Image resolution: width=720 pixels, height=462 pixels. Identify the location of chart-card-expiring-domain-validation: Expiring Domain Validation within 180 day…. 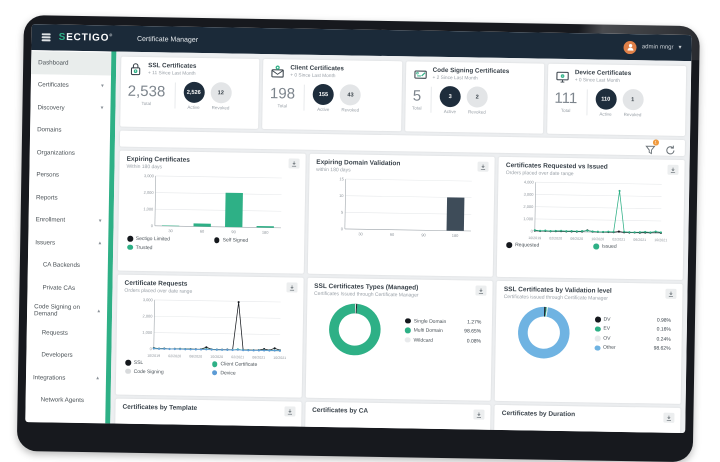
(401, 215).